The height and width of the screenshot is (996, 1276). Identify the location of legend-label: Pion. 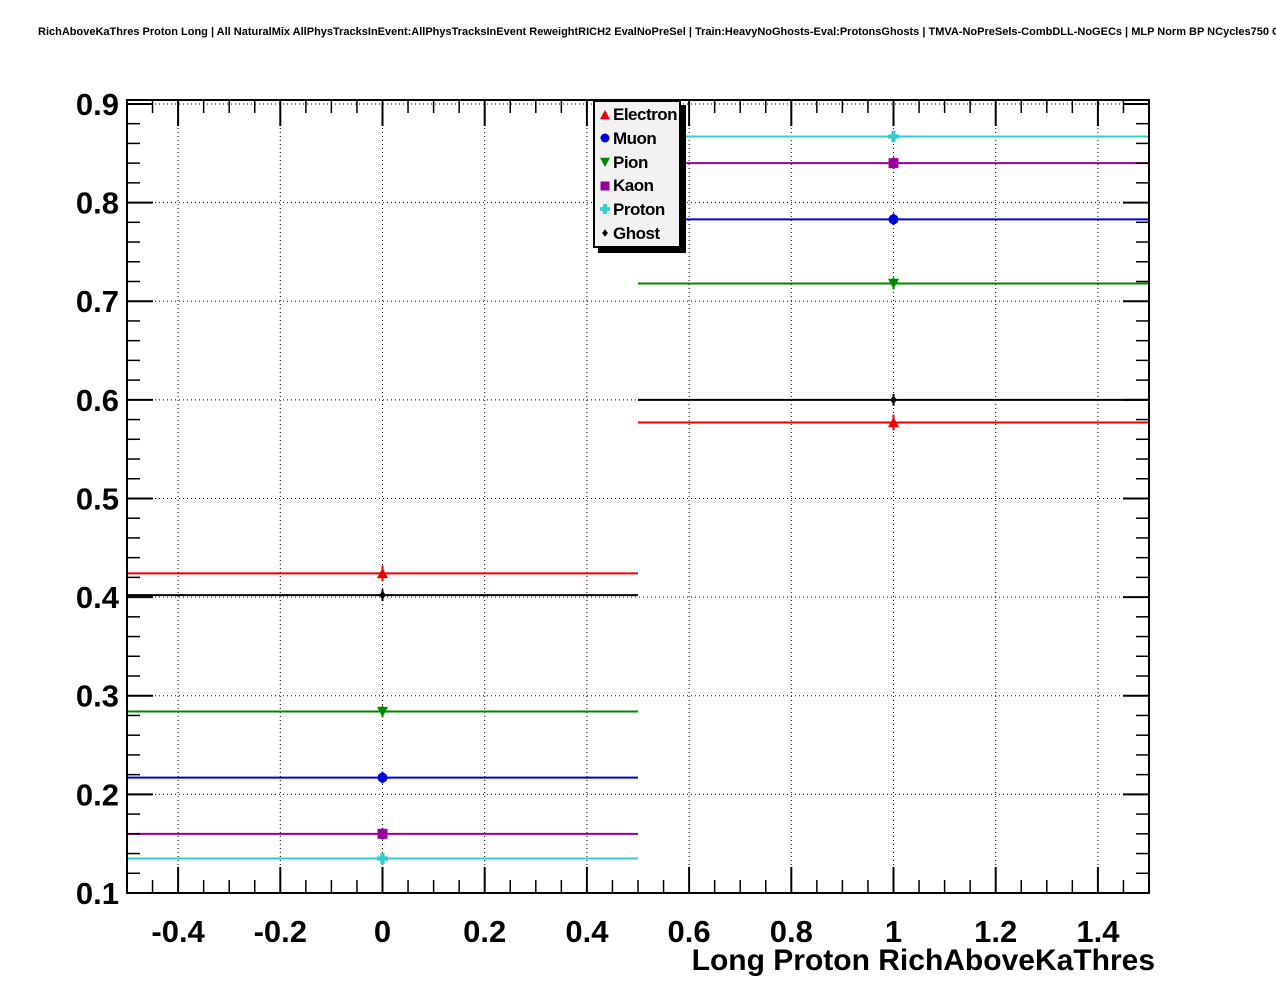
(630, 162).